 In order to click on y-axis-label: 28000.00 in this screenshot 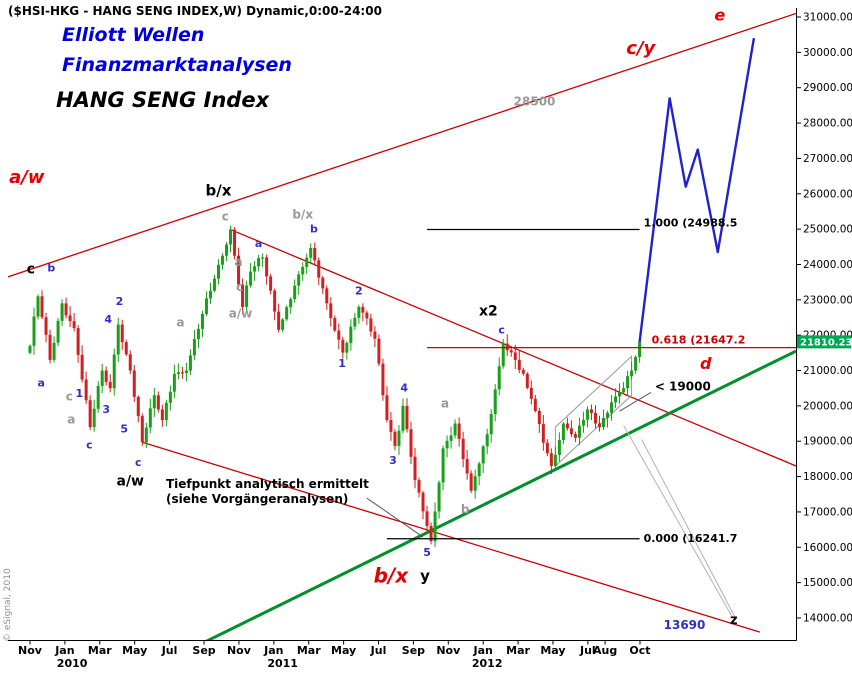, I will do `click(827, 124)`.